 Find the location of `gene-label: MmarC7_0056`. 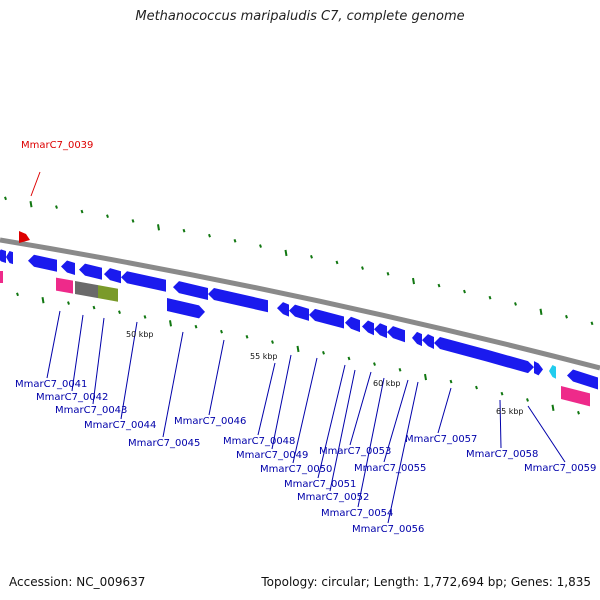

gene-label: MmarC7_0056 is located at coordinates (388, 529).